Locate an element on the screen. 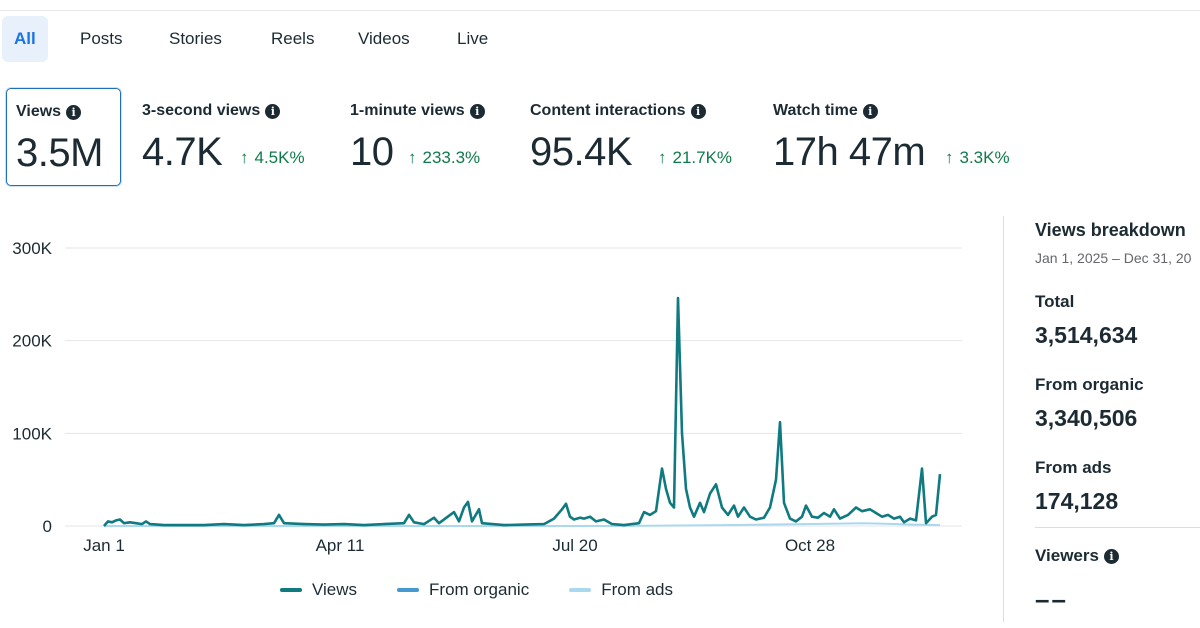 This screenshot has width=1200, height=628. legend-label: From organic is located at coordinates (479, 589).